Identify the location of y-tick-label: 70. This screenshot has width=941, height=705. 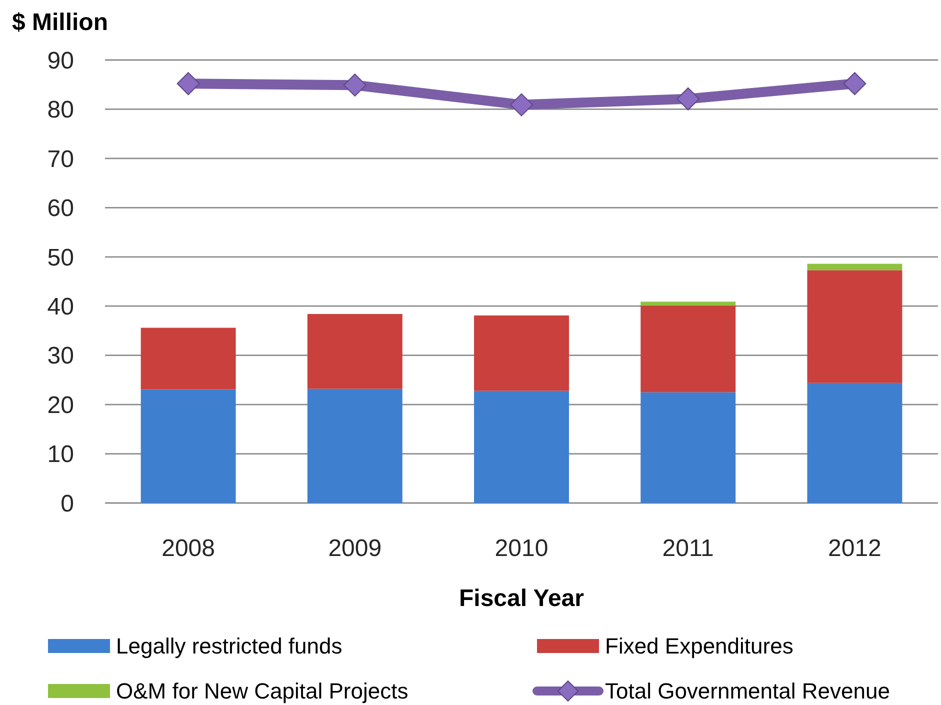
(60, 159).